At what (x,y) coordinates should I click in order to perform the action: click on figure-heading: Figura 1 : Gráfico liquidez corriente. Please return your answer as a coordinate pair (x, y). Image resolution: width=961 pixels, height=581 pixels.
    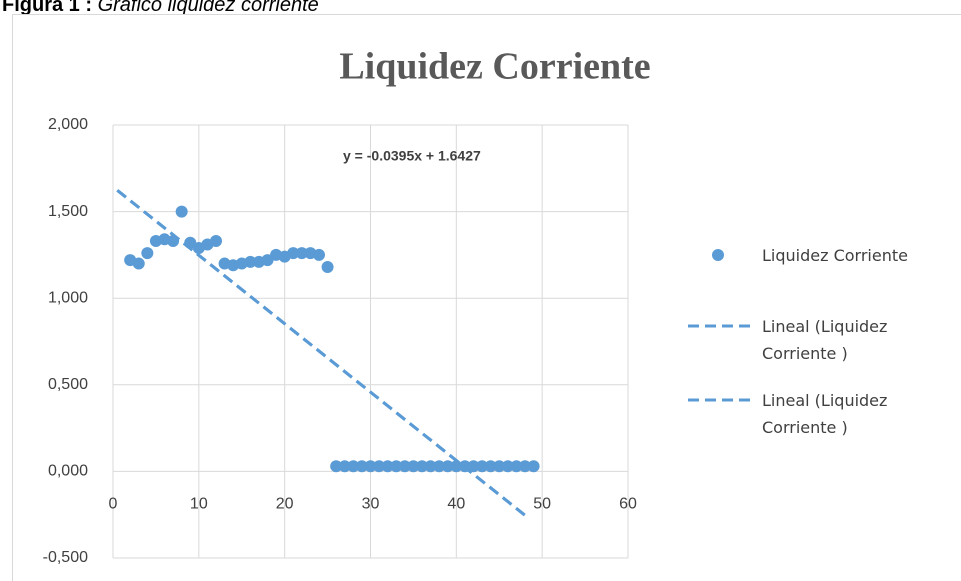
    Looking at the image, I should click on (160, 8).